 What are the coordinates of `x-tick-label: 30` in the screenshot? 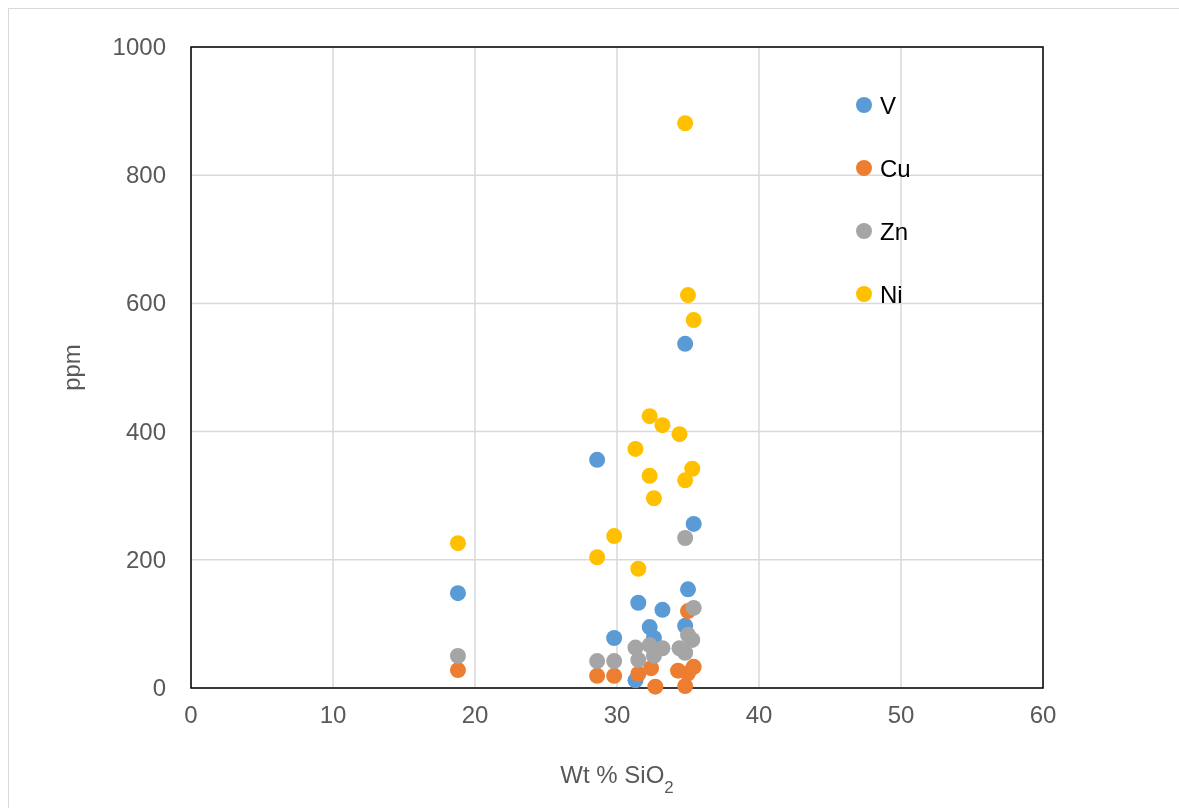 It's located at (617, 714).